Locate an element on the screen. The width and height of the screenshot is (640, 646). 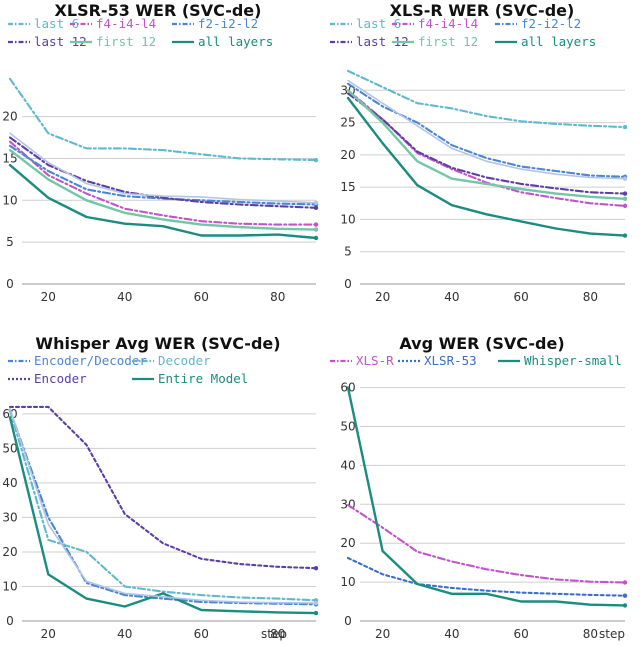
chart-title: Whisper Avg WER (SVC-de) is located at coordinates (157, 343).